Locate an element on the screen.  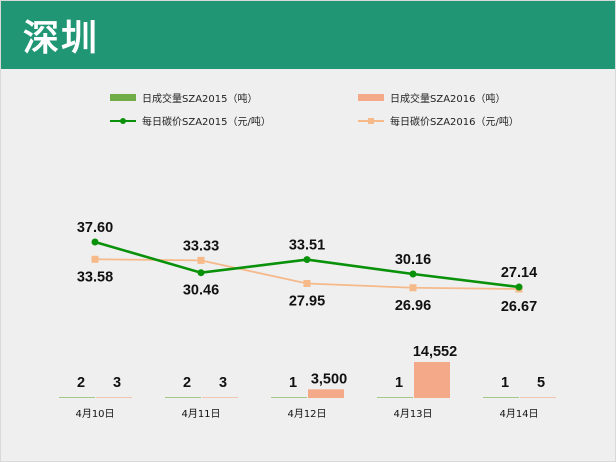
bar-label-sza2015-3: 1 is located at coordinates (399, 383).